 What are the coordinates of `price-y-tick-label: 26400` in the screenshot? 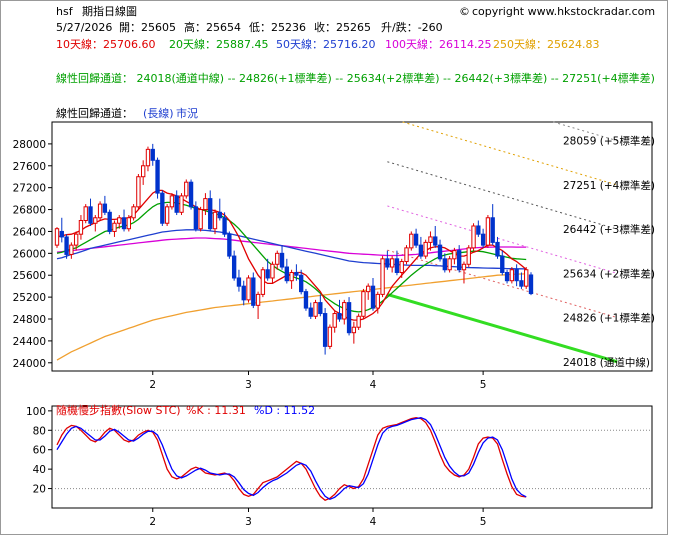 It's located at (29, 232).